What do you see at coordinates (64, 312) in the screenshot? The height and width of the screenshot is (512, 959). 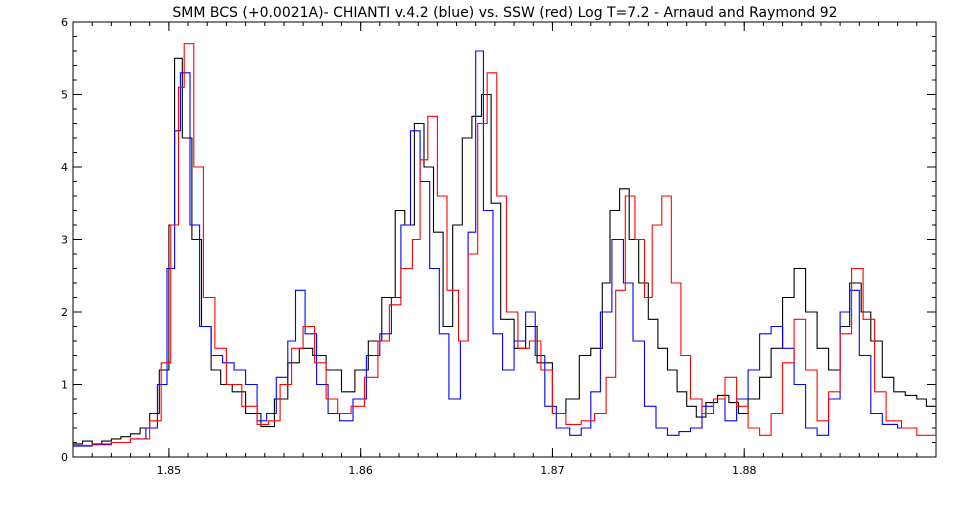 I see `y-tick-label: 2` at bounding box center [64, 312].